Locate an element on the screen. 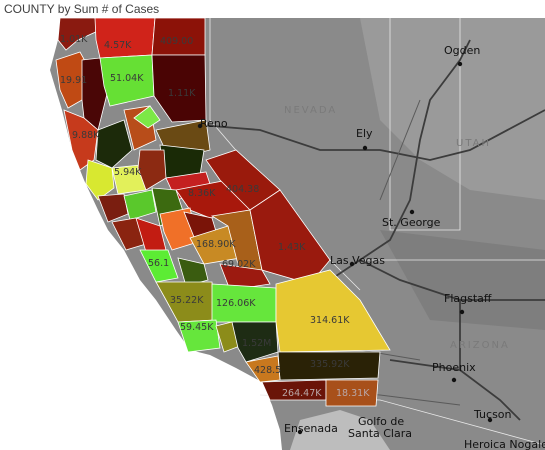 Image resolution: width=545 pixels, height=450 pixels. visual-title: COUNTY by Sum # of Cases is located at coordinates (82, 9).